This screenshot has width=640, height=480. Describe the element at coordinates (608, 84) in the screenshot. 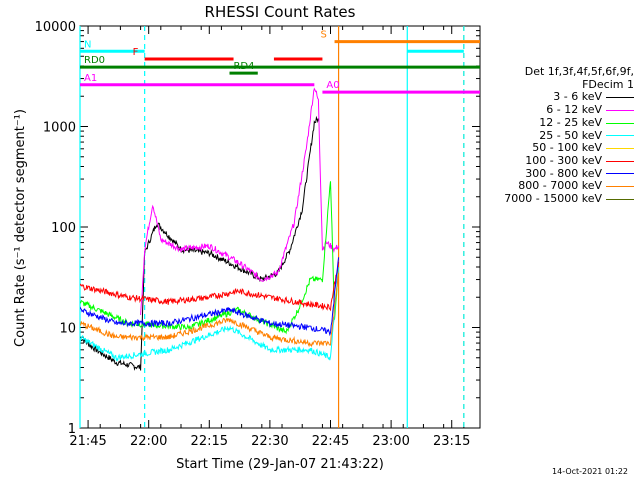

I see `legend-header-line-2: FDecim 1` at that location.